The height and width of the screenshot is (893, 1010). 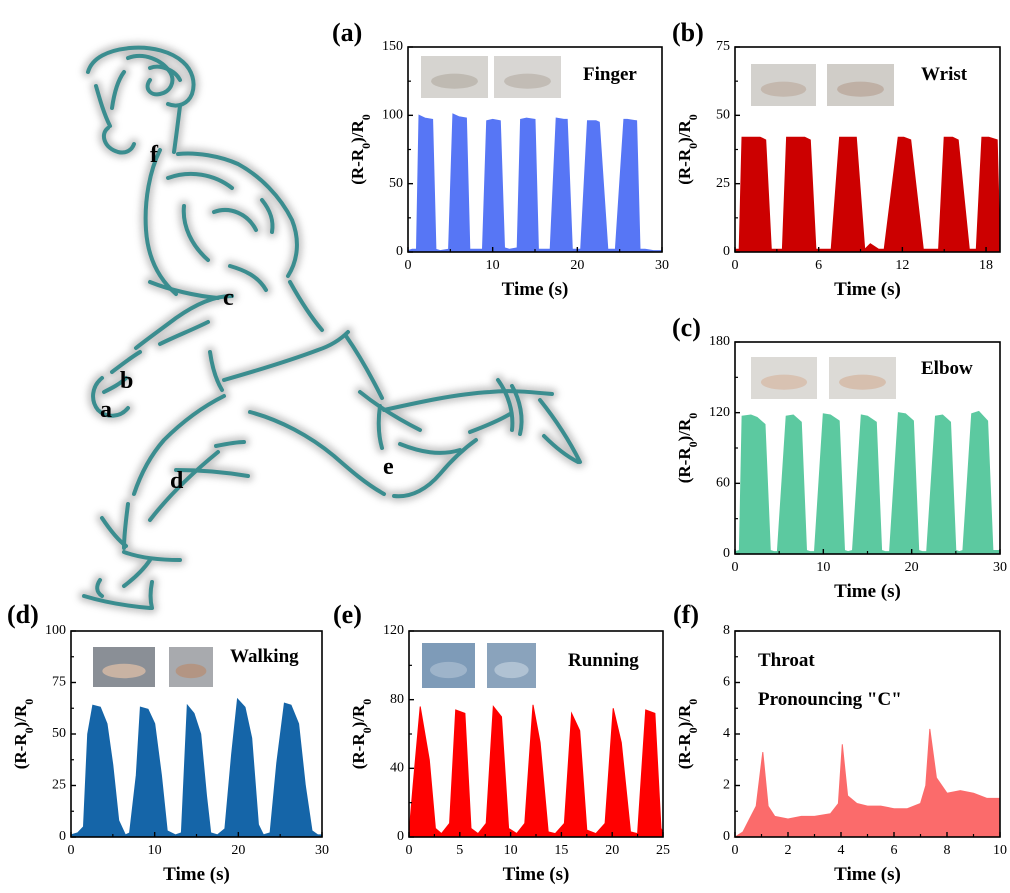 What do you see at coordinates (726, 682) in the screenshot?
I see `y-tick-label-f-3: 6` at bounding box center [726, 682].